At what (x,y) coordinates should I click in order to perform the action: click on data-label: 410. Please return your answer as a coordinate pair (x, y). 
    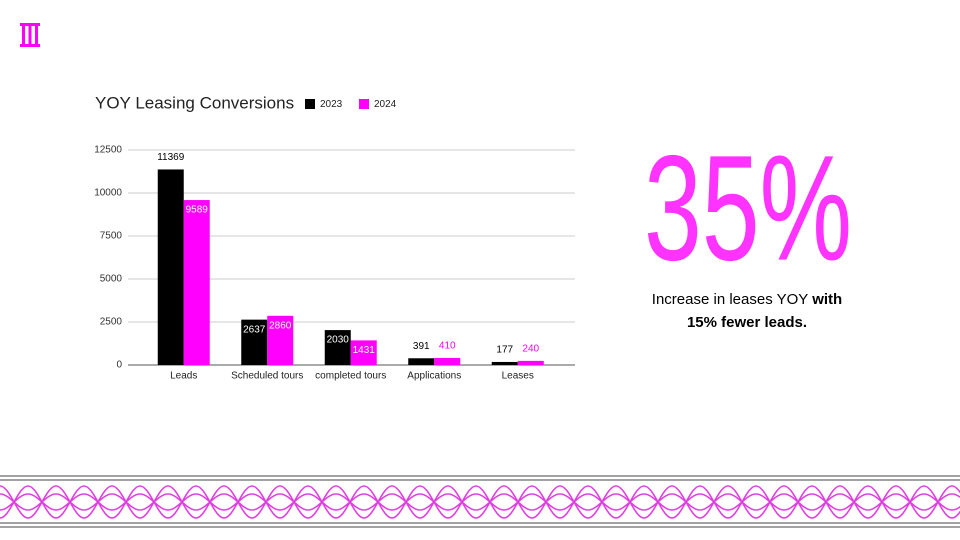
    Looking at the image, I should click on (447, 346).